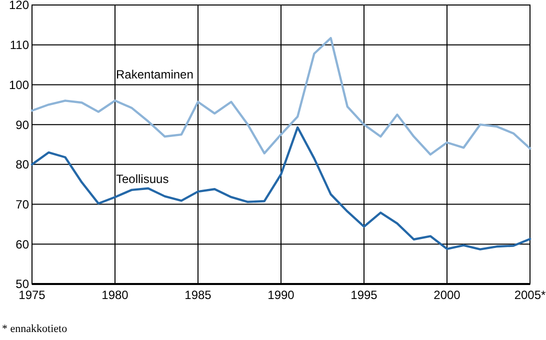  I want to click on series-label: Rakentaminen, so click(155, 75).